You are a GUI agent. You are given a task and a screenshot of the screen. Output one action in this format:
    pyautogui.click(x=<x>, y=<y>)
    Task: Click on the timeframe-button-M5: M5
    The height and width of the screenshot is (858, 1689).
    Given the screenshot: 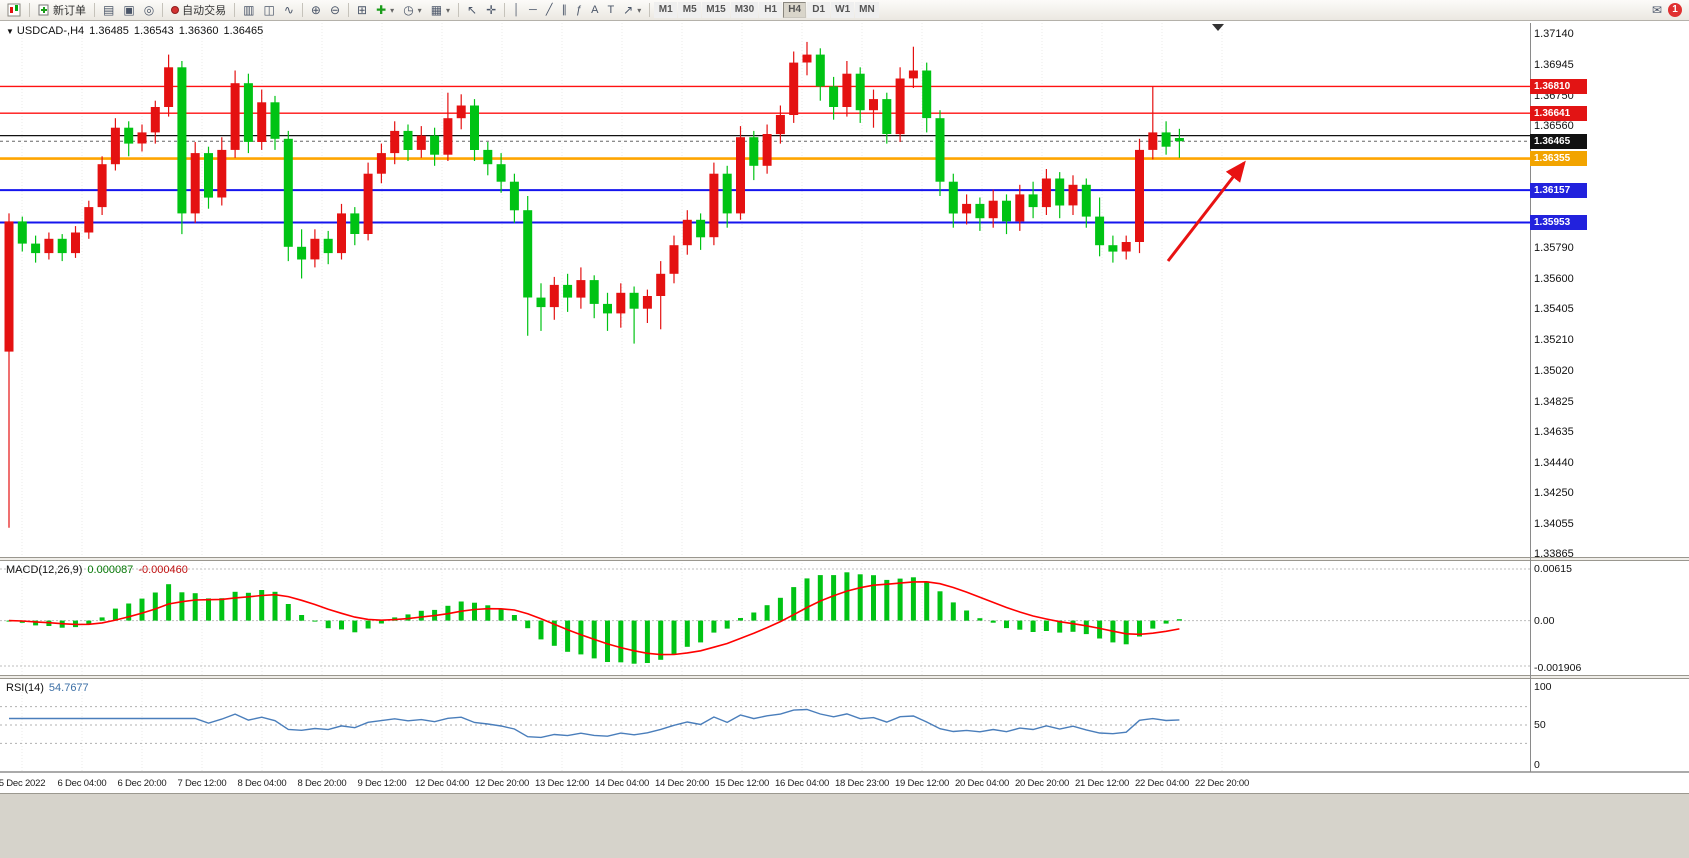 What is the action you would take?
    pyautogui.click(x=690, y=10)
    